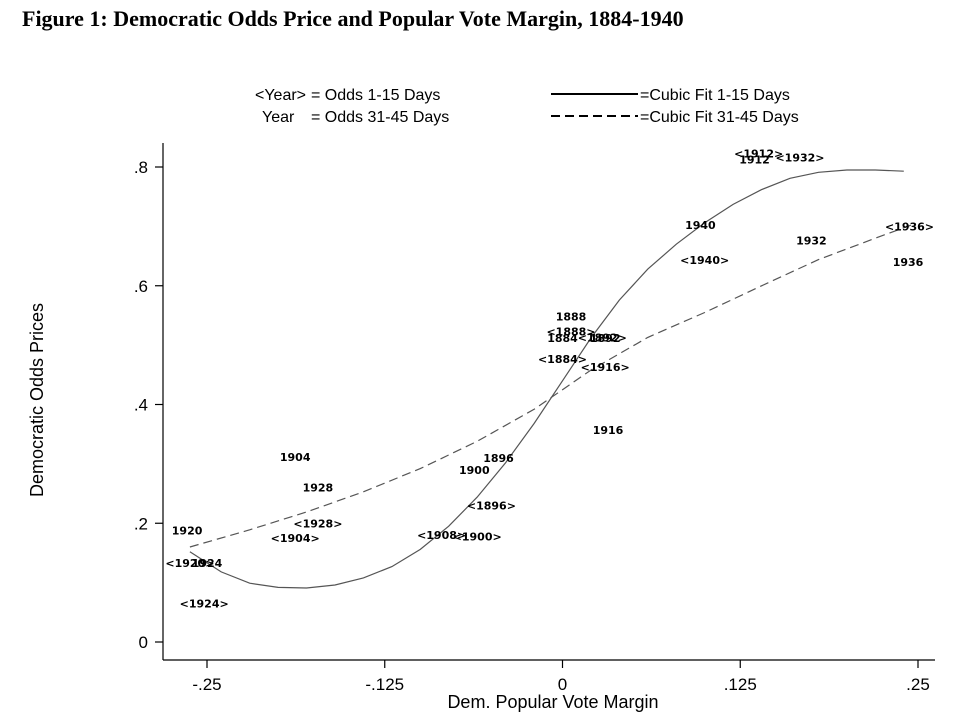 This screenshot has height=720, width=960. Describe the element at coordinates (498, 458) in the screenshot. I see `point-odds-31-45: 1896` at that location.